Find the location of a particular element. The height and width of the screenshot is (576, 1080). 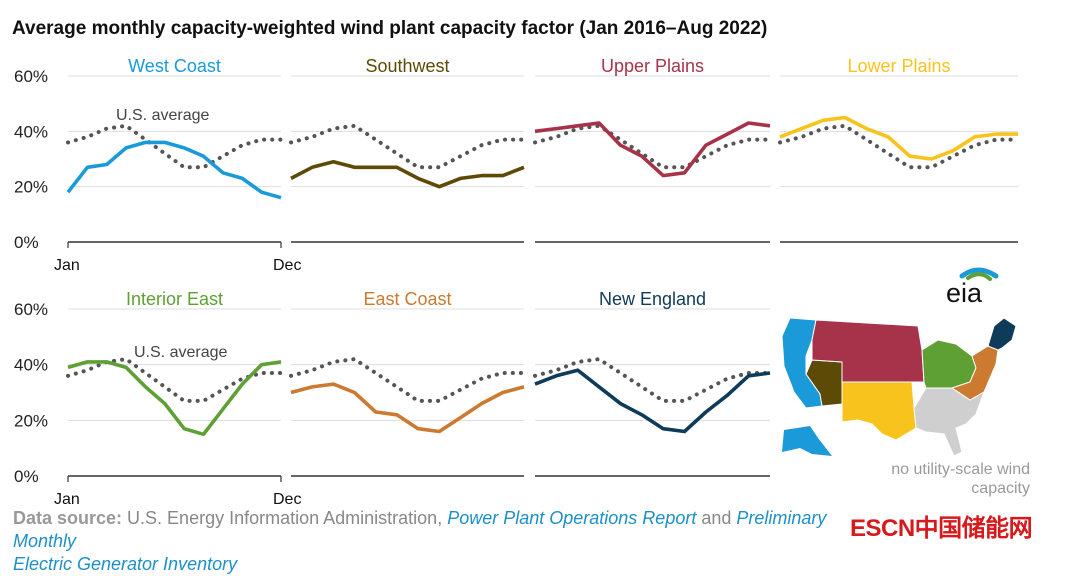

map-region-alaska is located at coordinates (807, 441).